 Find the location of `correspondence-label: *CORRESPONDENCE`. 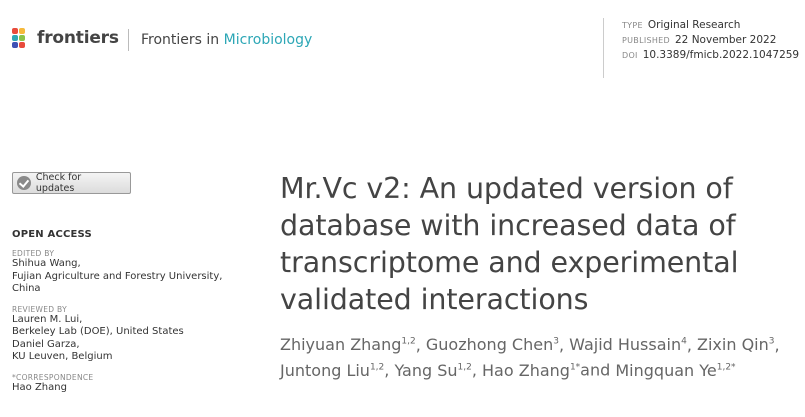

correspondence-label: *CORRESPONDENCE is located at coordinates (53, 377).